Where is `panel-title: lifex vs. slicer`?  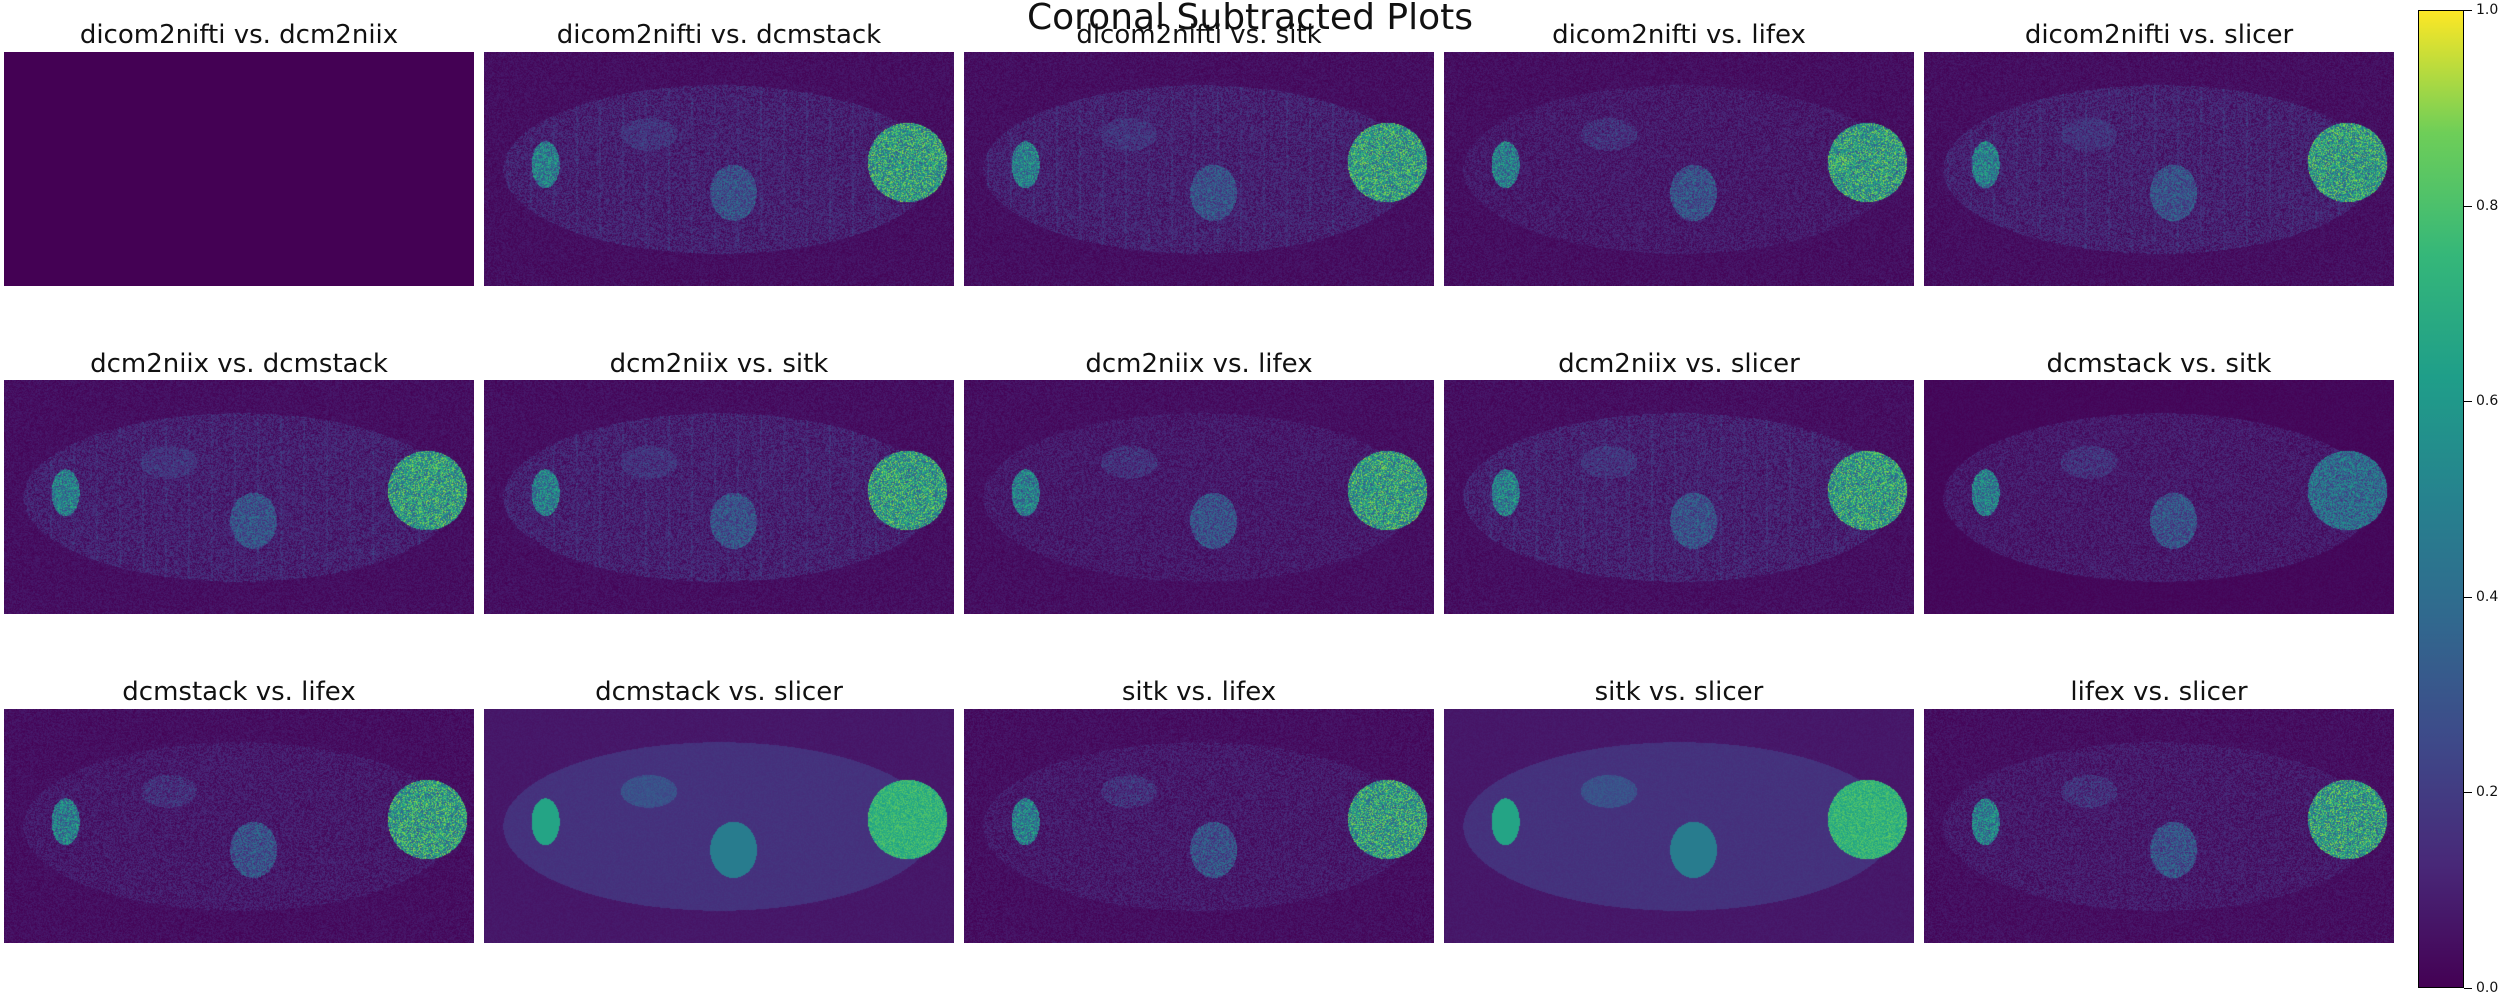 panel-title: lifex vs. slicer is located at coordinates (2159, 692).